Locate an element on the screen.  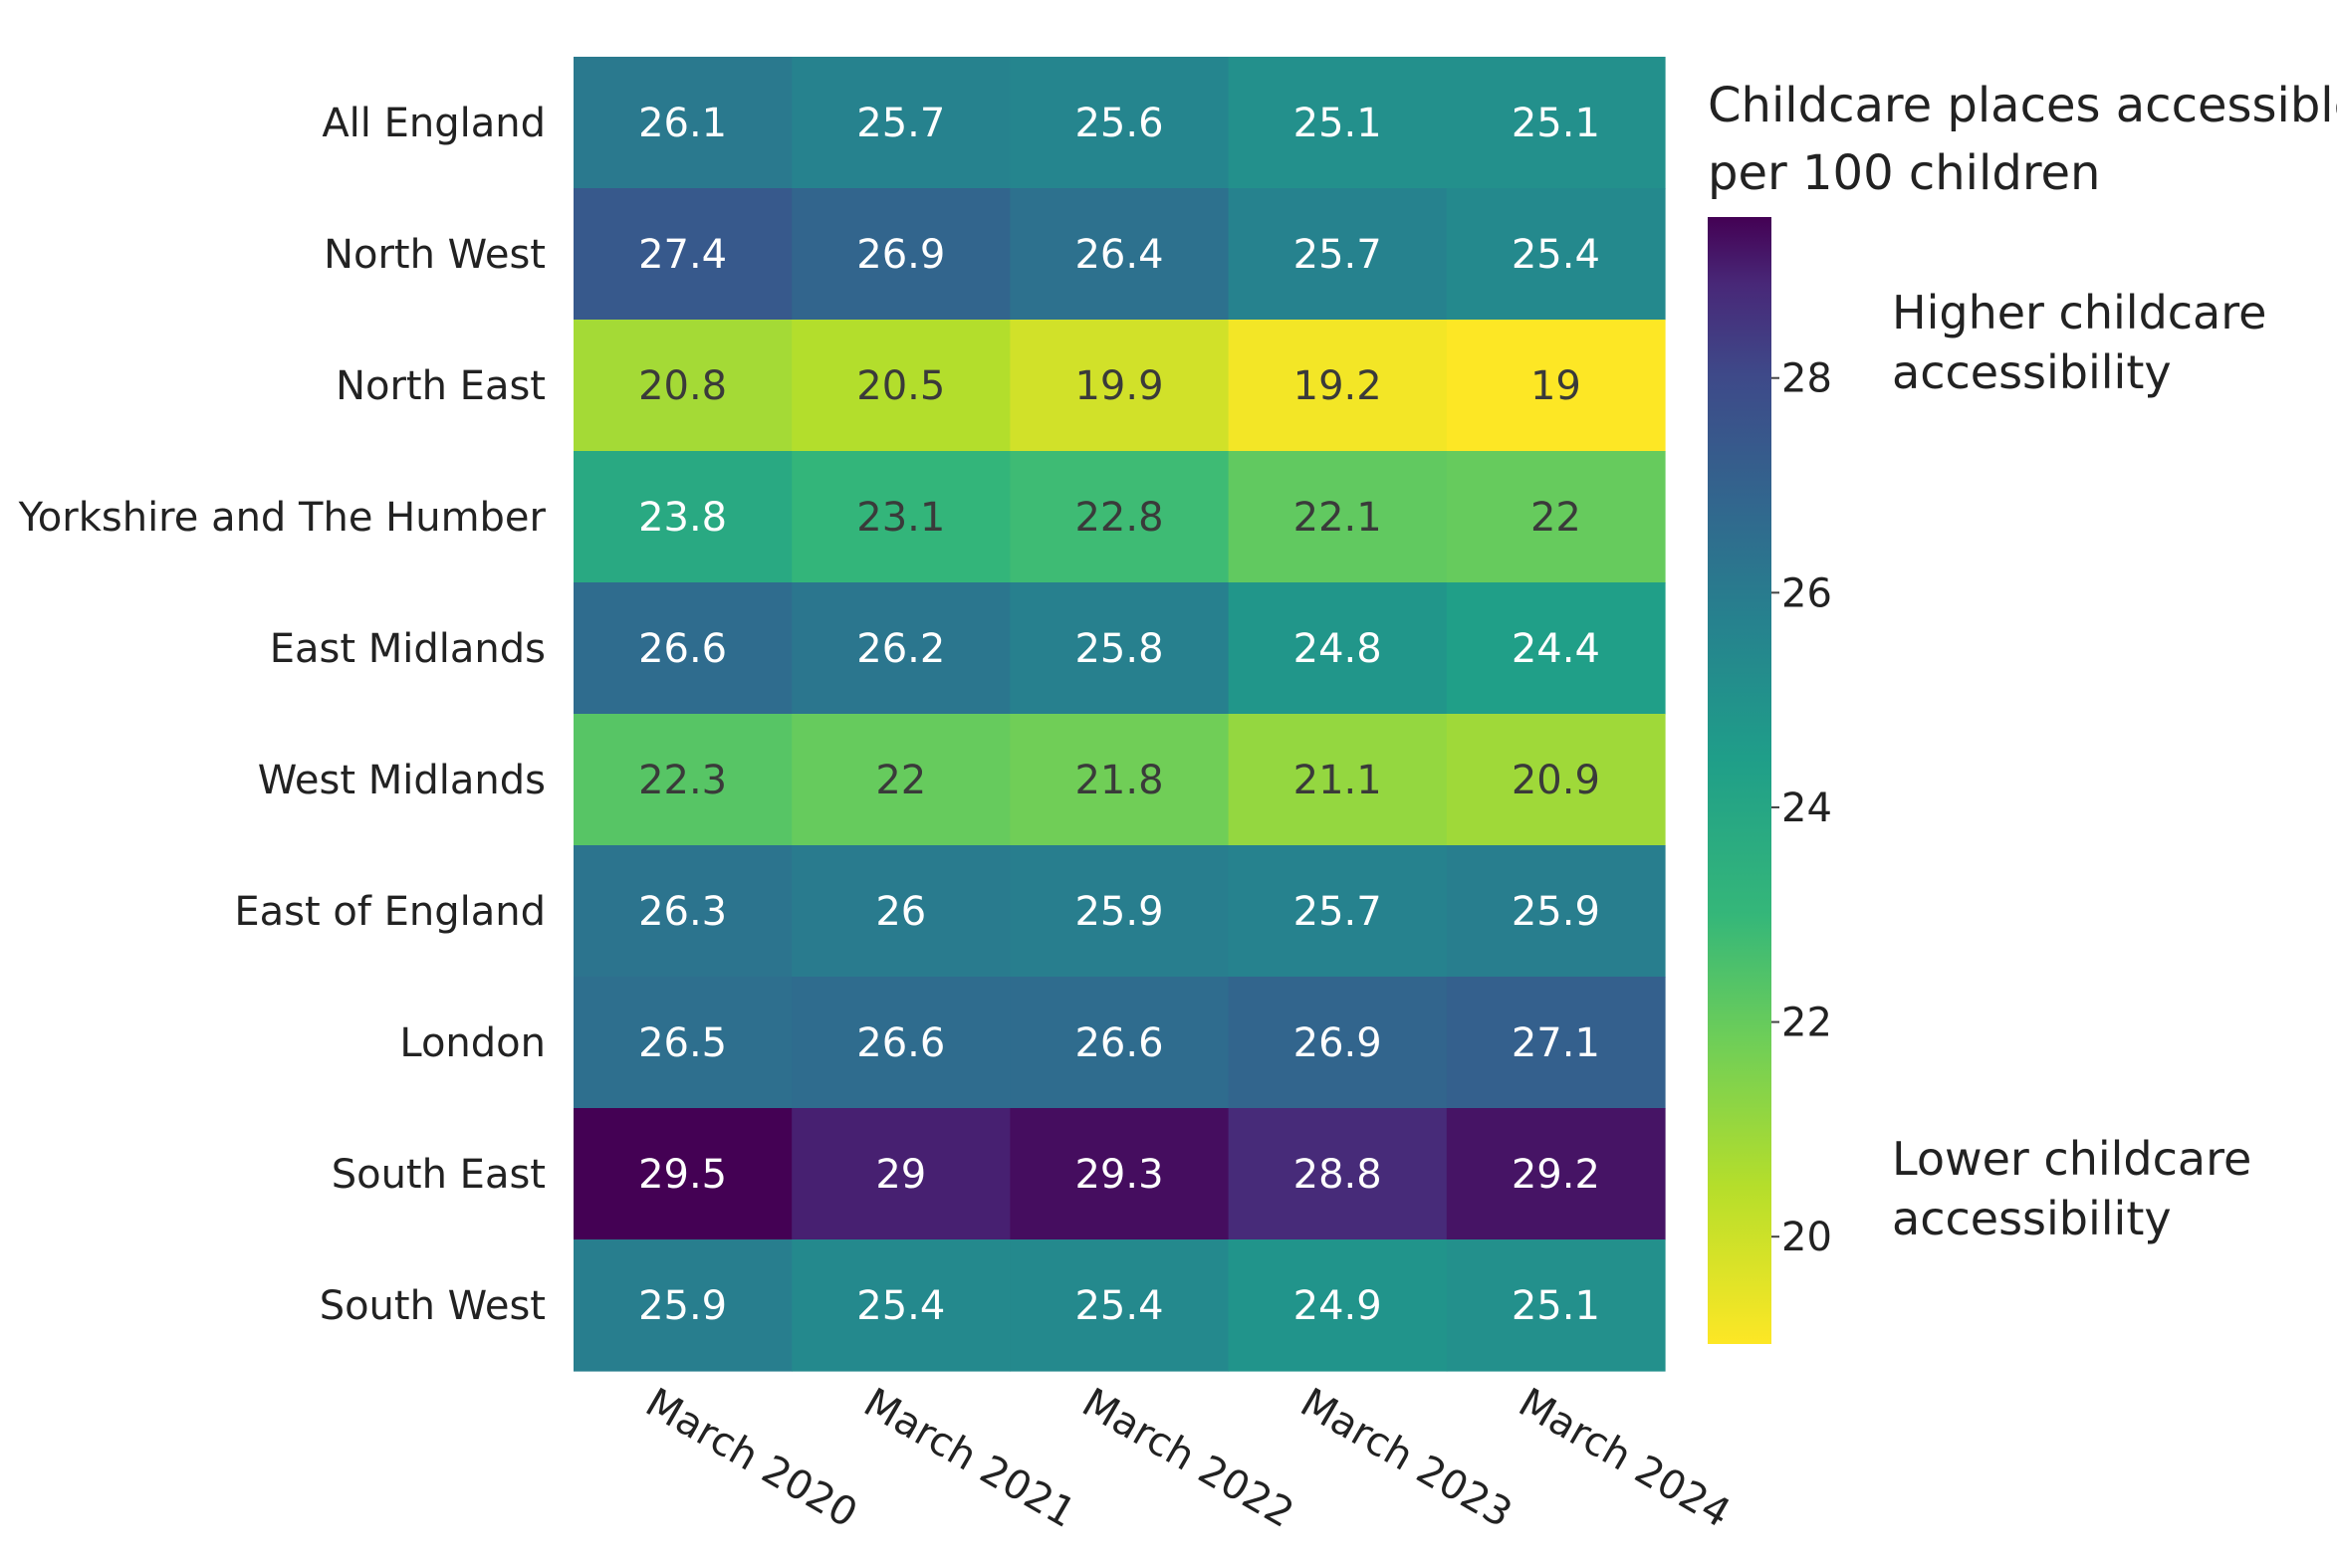
cell-value-label: 26 is located at coordinates (901, 912).